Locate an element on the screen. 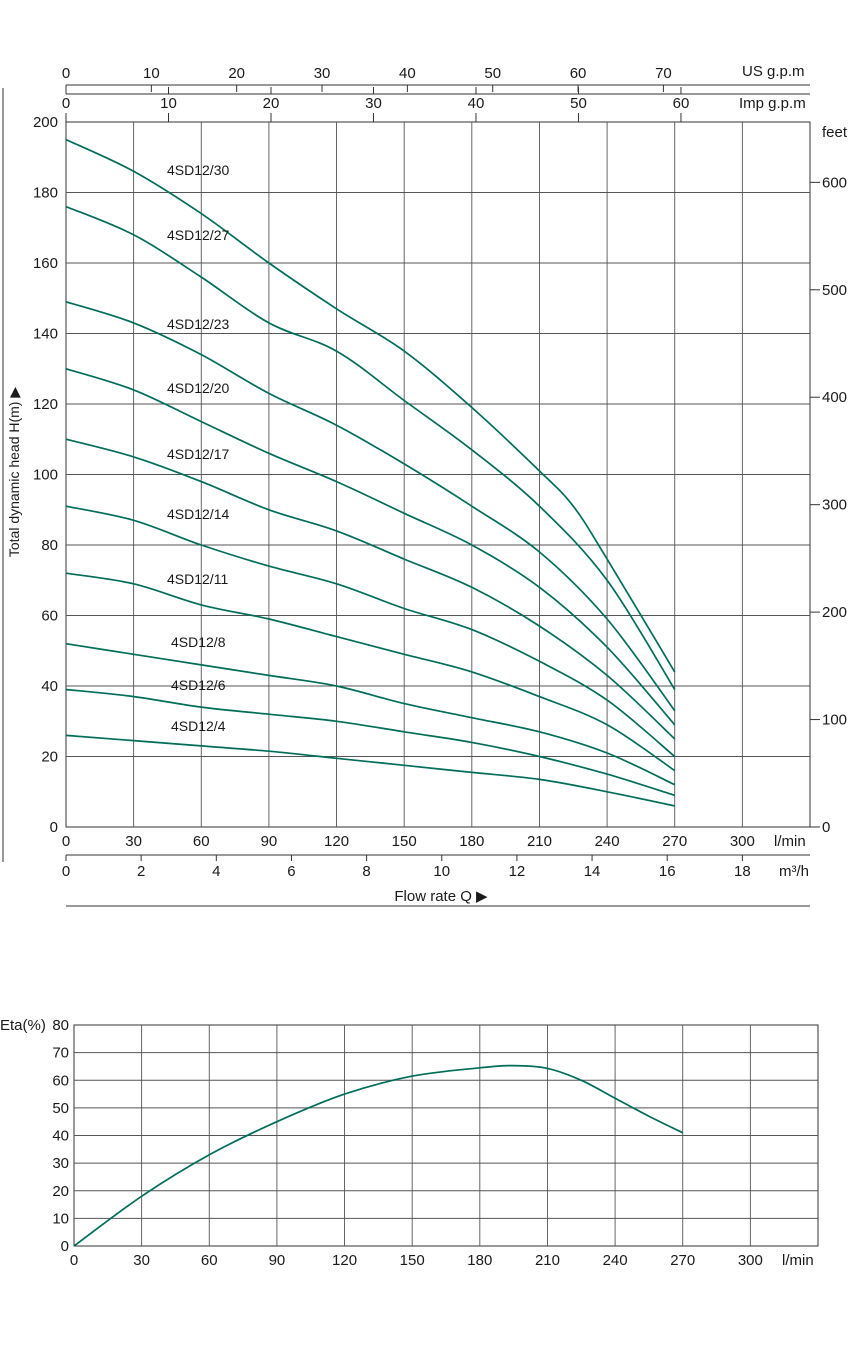  series-label: 4SD12/14 is located at coordinates (198, 514).